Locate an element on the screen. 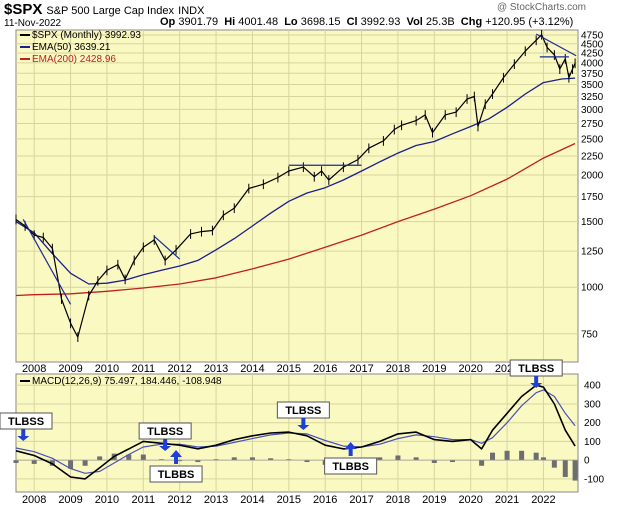 The height and width of the screenshot is (507, 620). price-y-tick-label: 4750 is located at coordinates (592, 36).